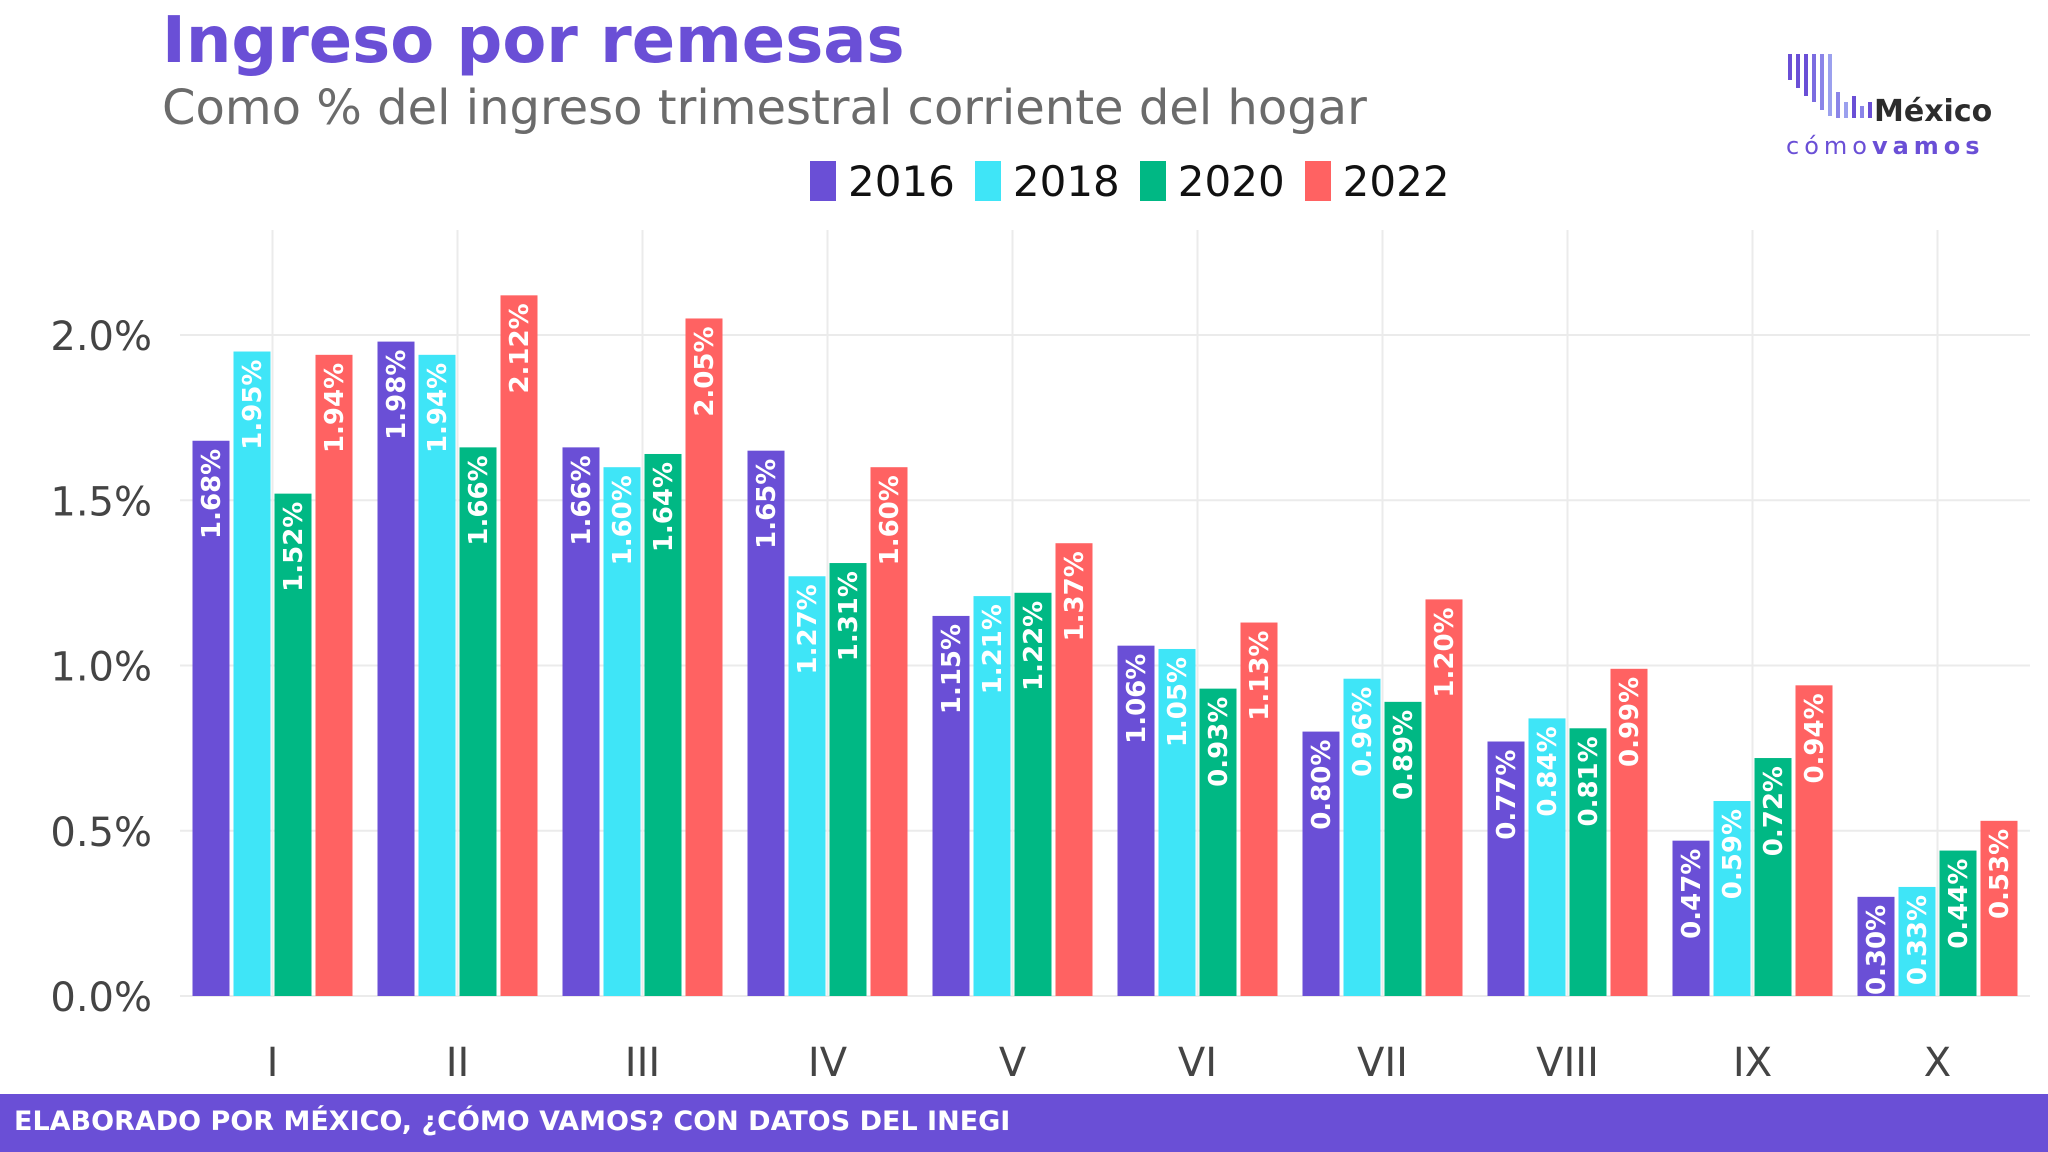 The image size is (2048, 1152). What do you see at coordinates (101, 833) in the screenshot?
I see `y-tick-label: 0.5%` at bounding box center [101, 833].